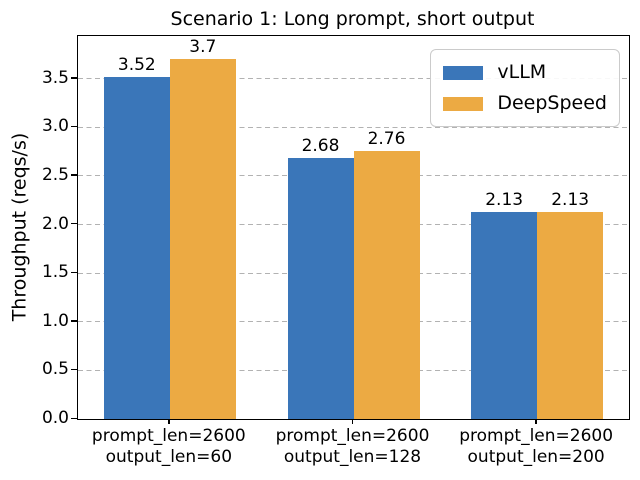 This screenshot has width=640, height=480. I want to click on legend-label: DeepSpeed, so click(552, 103).